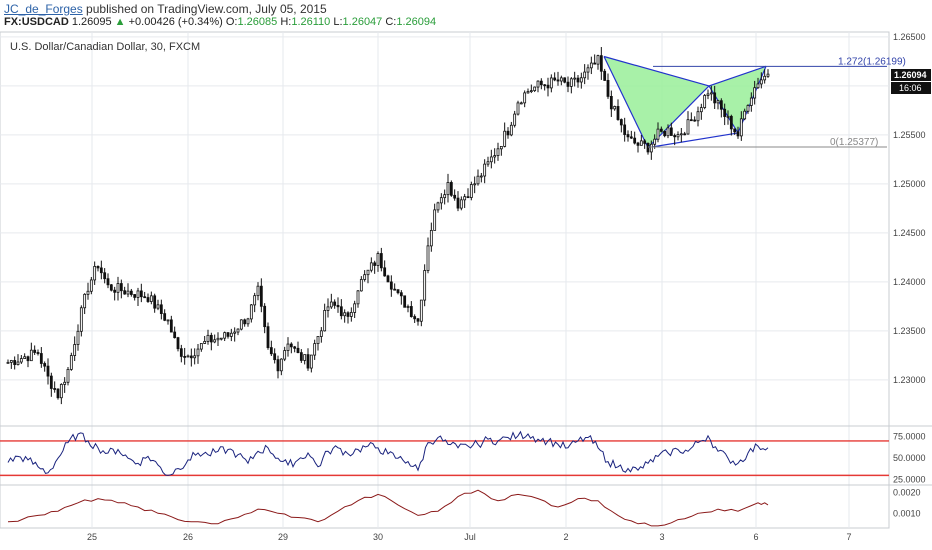  I want to click on oscillator-panel: 75.0000 50.0000 25.0000, so click(463, 457).